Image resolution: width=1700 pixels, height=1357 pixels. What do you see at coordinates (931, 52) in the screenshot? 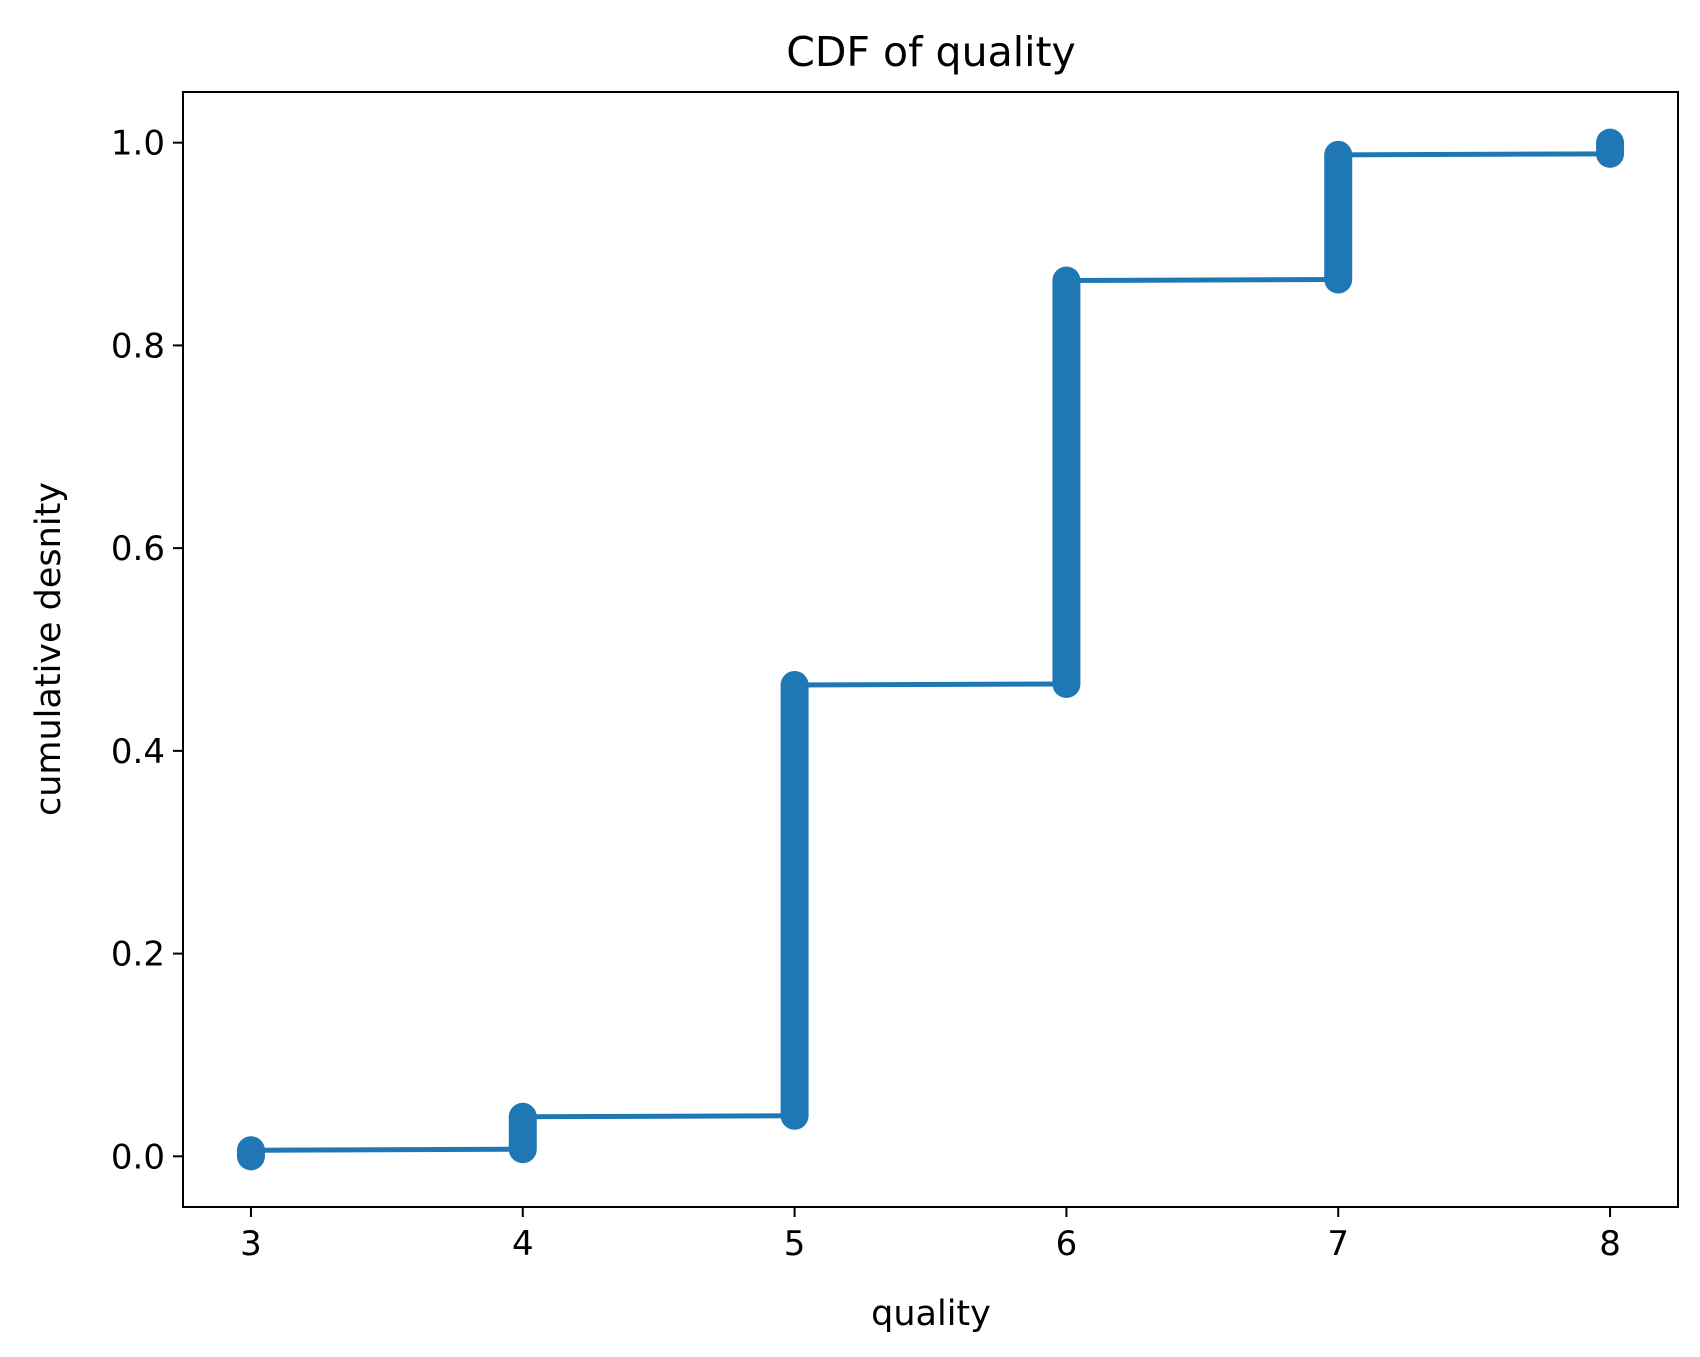
I see `chart-title: CDF of quality` at bounding box center [931, 52].